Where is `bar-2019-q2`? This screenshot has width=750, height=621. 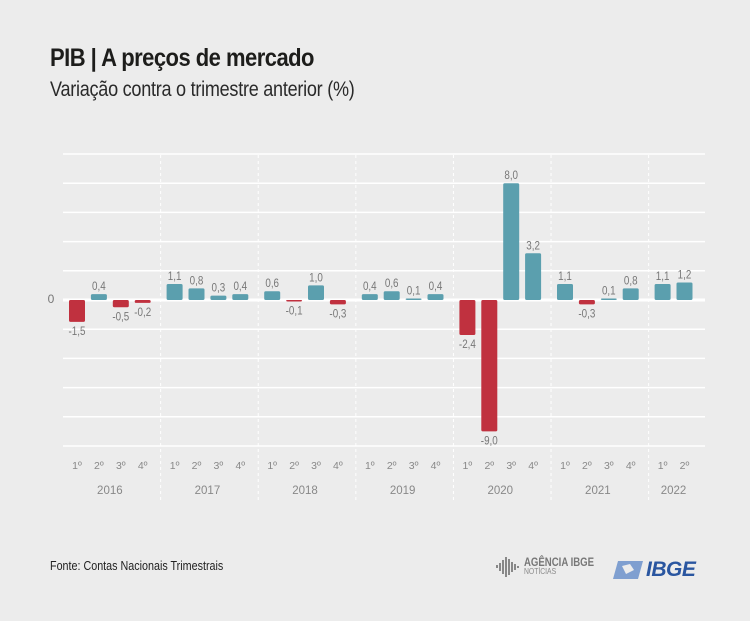
bar-2019-q2 is located at coordinates (391, 295).